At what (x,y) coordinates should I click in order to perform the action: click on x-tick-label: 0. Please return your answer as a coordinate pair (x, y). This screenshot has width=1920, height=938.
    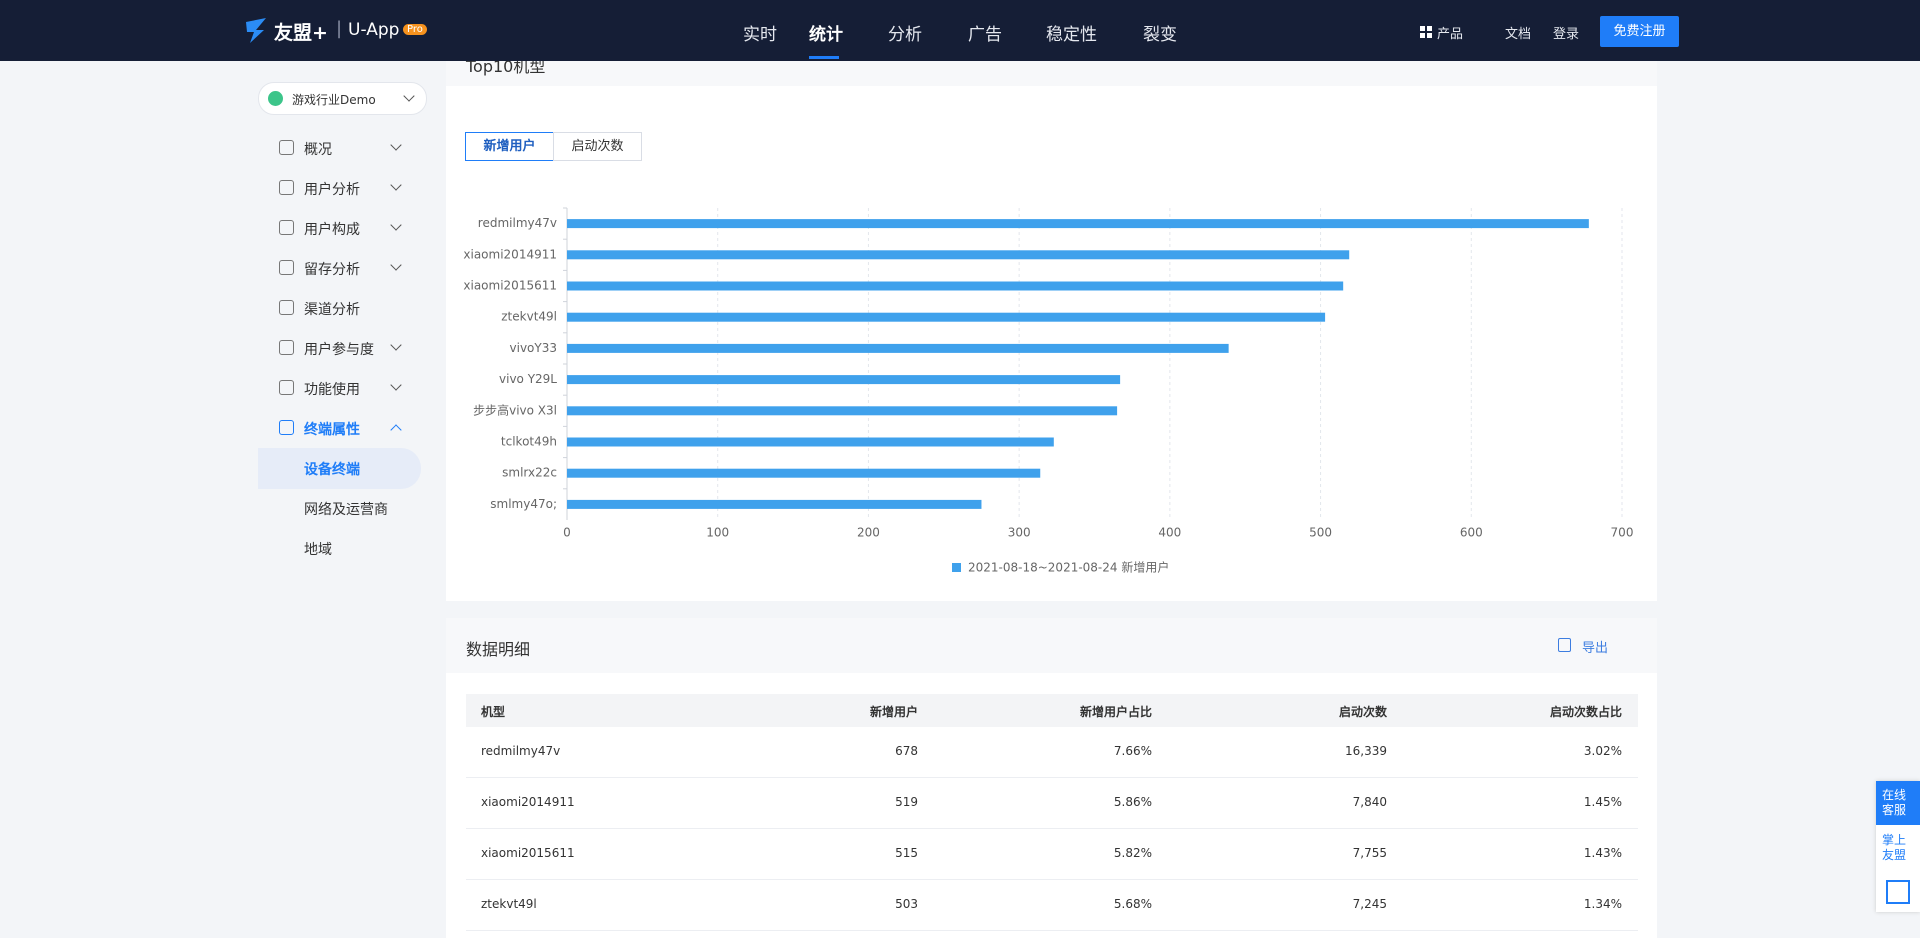
    Looking at the image, I should click on (567, 533).